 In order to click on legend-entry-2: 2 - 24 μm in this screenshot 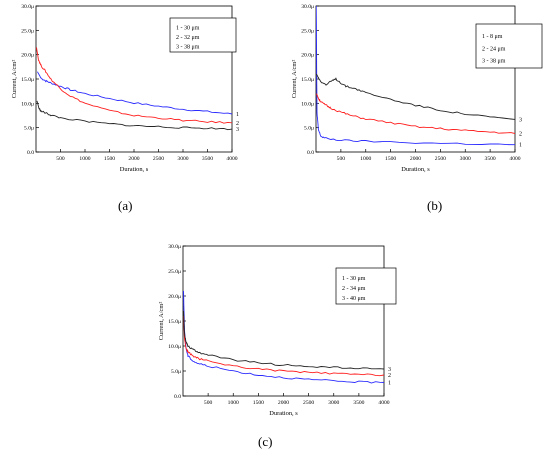, I will do `click(494, 49)`.